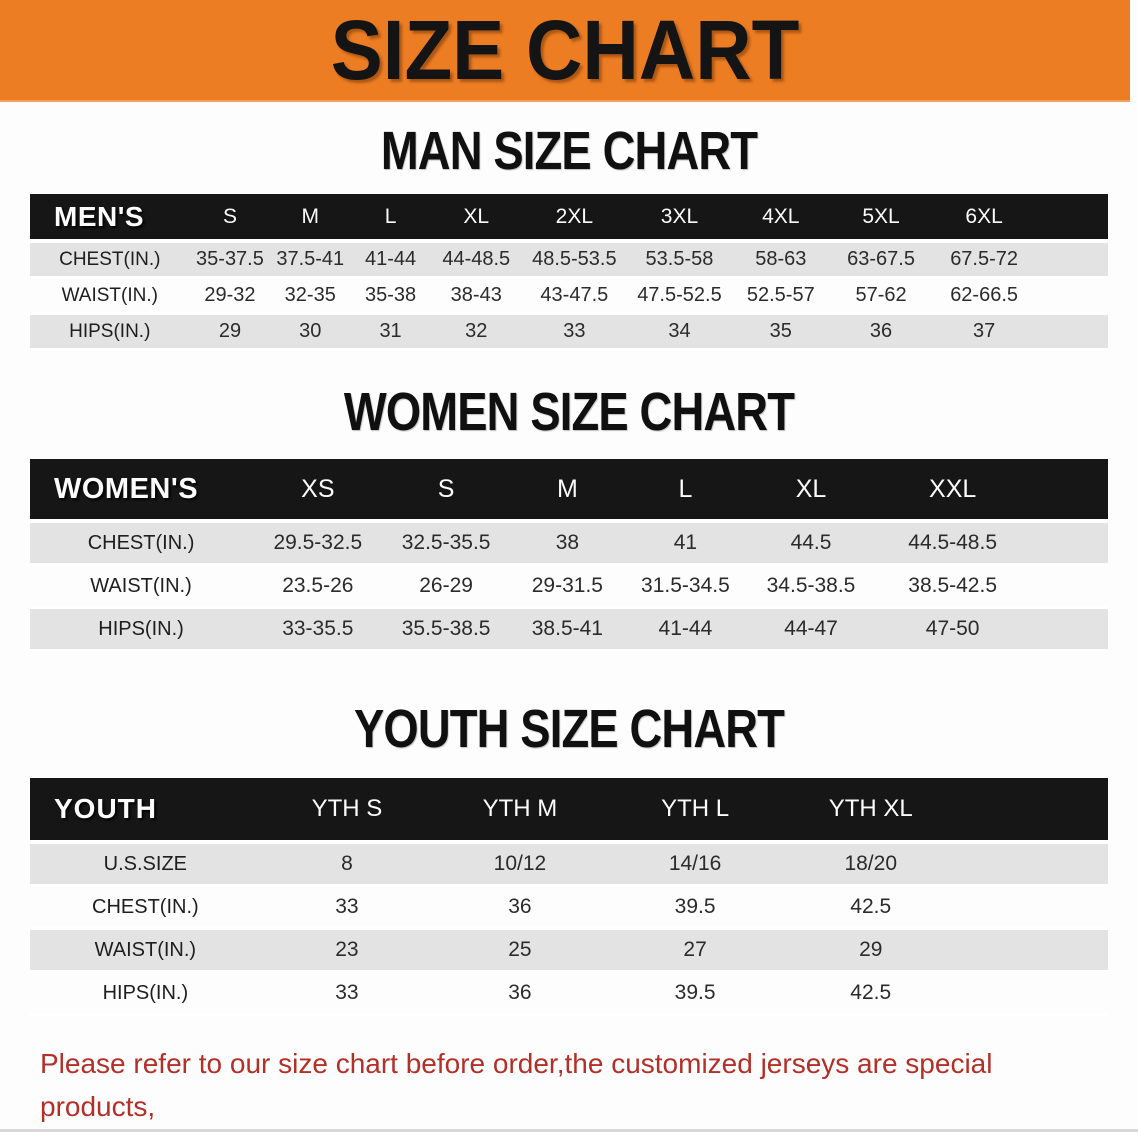 The height and width of the screenshot is (1132, 1138). I want to click on table-row: U.S.SIZE 8 10/12 14/16 18/20, so click(569, 864).